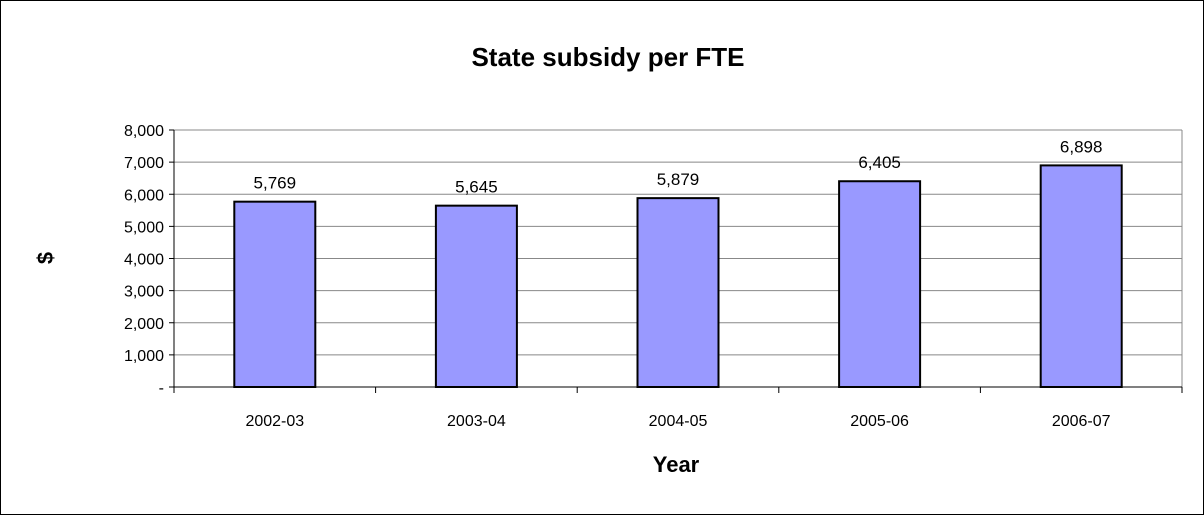  What do you see at coordinates (144, 163) in the screenshot?
I see `y-tick-label: 7,000` at bounding box center [144, 163].